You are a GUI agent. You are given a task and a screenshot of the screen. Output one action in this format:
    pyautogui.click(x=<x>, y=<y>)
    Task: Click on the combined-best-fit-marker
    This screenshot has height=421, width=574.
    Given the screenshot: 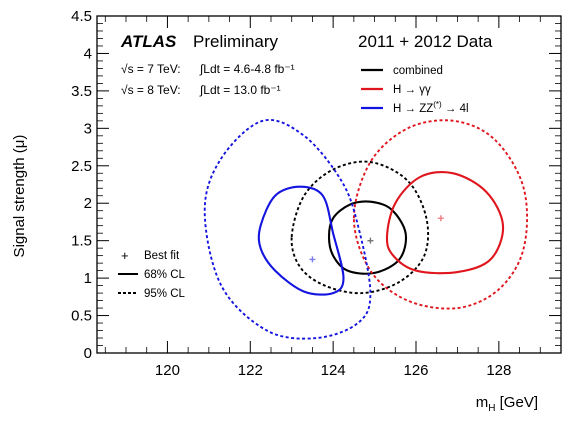 What is the action you would take?
    pyautogui.click(x=370, y=240)
    